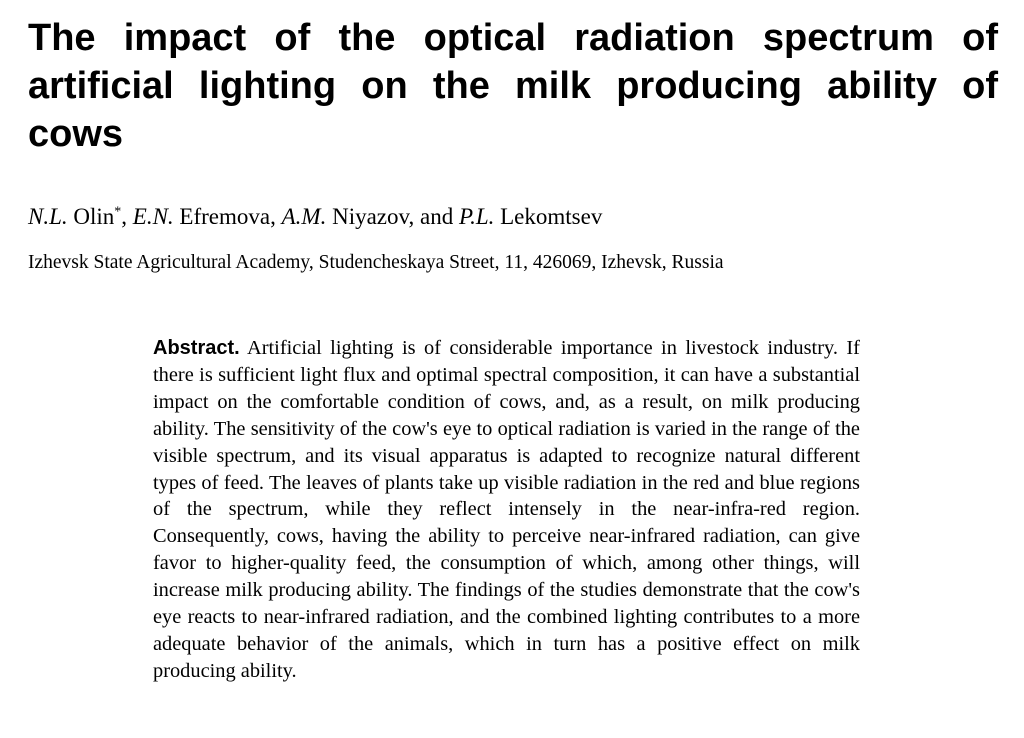  What do you see at coordinates (196, 348) in the screenshot?
I see `abstract-label: Abstract.` at bounding box center [196, 348].